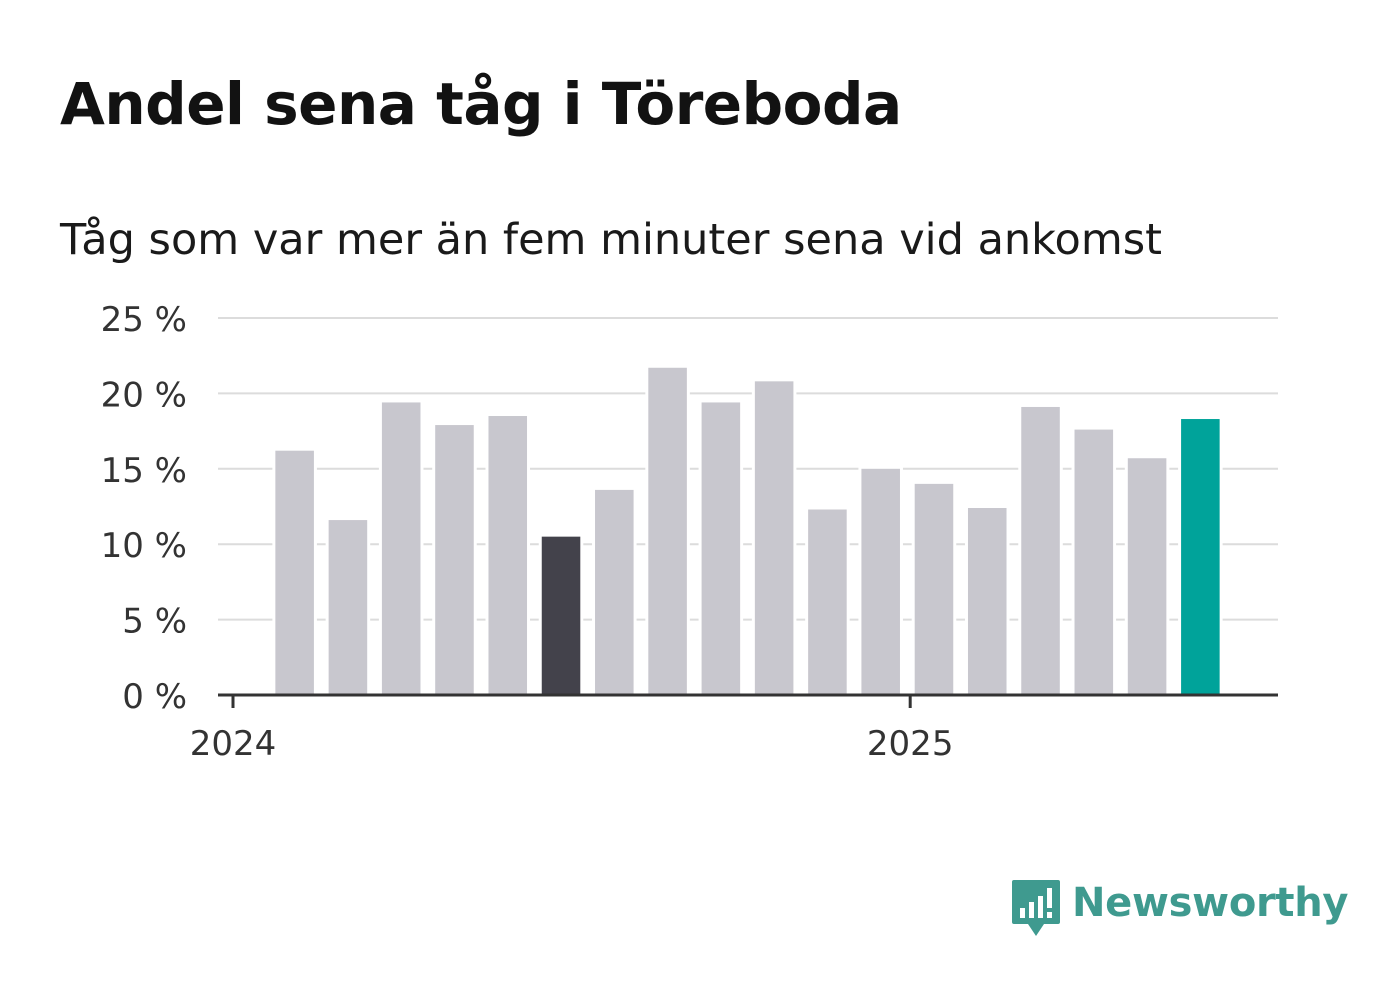 This screenshot has height=999, width=1382. I want to click on y-tick-label: 0 %, so click(154, 697).